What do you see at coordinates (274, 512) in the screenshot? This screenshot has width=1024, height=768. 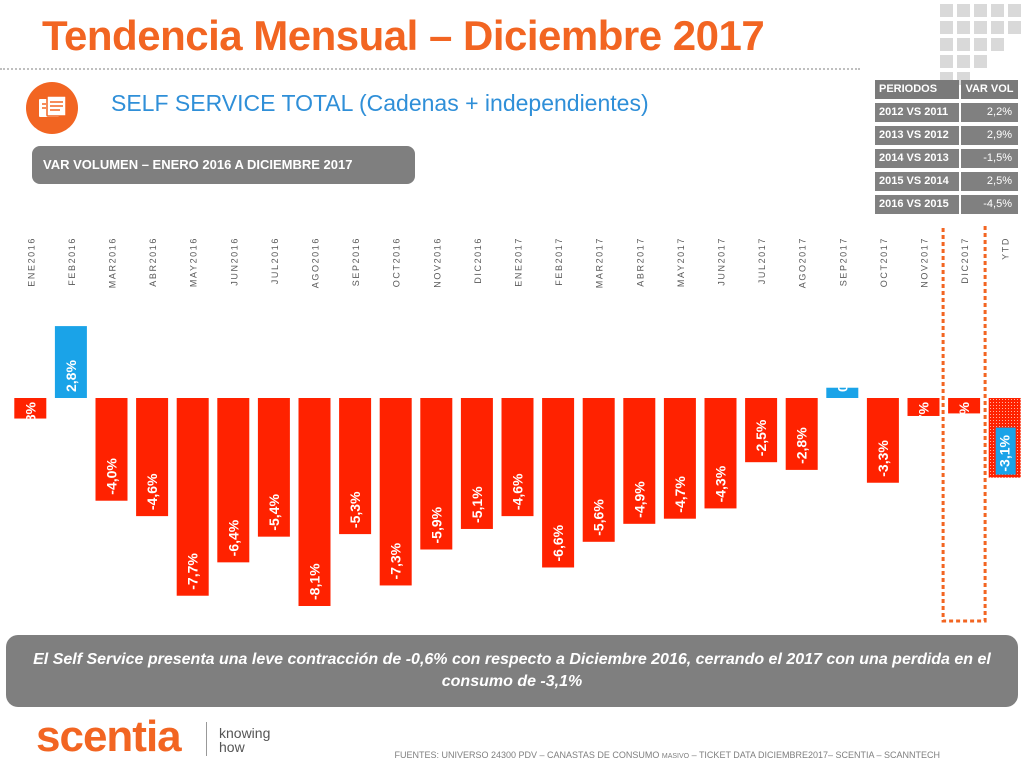 I see `bar-value-label: -5,4%` at bounding box center [274, 512].